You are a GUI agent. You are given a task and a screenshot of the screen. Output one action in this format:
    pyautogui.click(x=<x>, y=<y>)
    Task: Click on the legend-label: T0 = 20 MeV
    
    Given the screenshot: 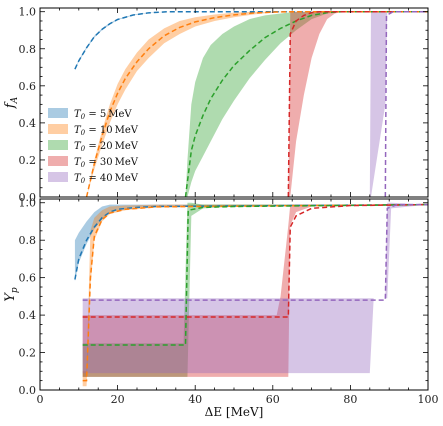 What is the action you would take?
    pyautogui.click(x=106, y=147)
    